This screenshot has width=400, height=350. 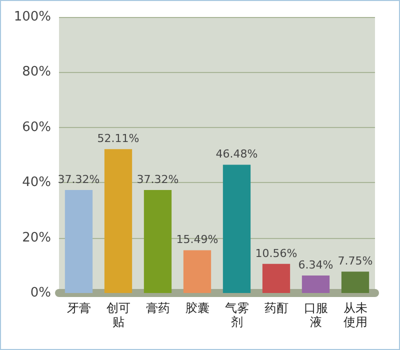 I want to click on data-label: 46.48%, so click(x=237, y=154).